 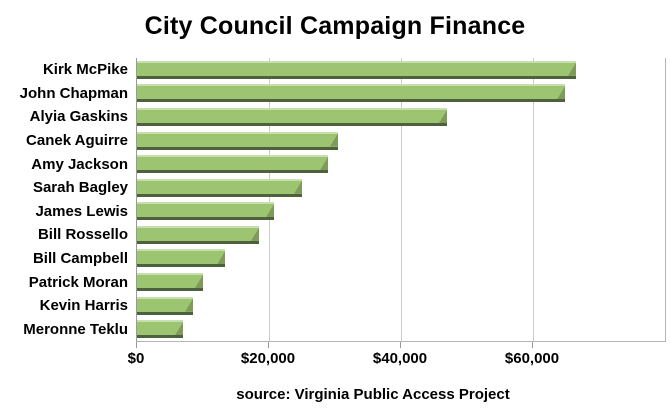 What do you see at coordinates (83, 306) in the screenshot?
I see `category-label: Kevin Harris` at bounding box center [83, 306].